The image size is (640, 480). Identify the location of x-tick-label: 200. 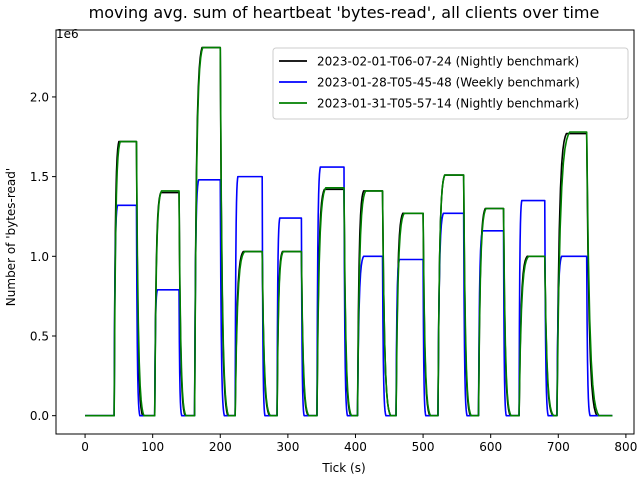
(220, 447).